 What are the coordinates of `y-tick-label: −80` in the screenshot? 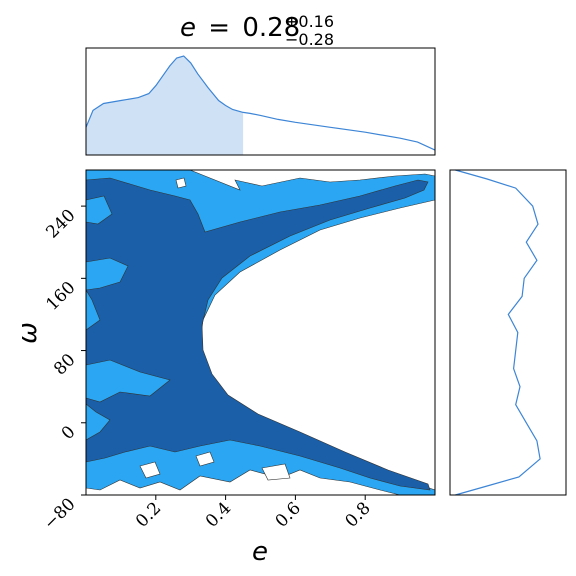 It's located at (60, 514).